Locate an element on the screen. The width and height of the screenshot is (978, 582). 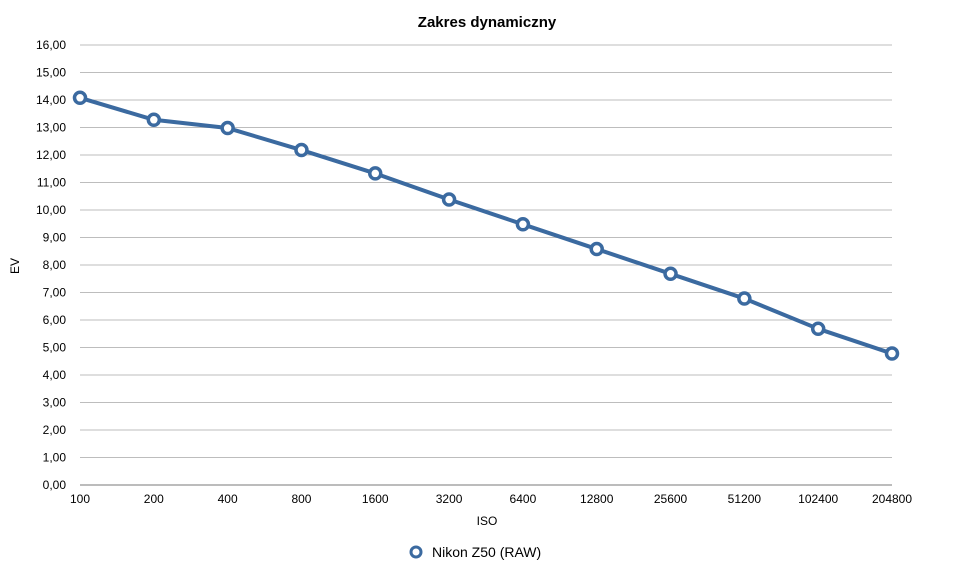
x-tick-label: 100 is located at coordinates (80, 499).